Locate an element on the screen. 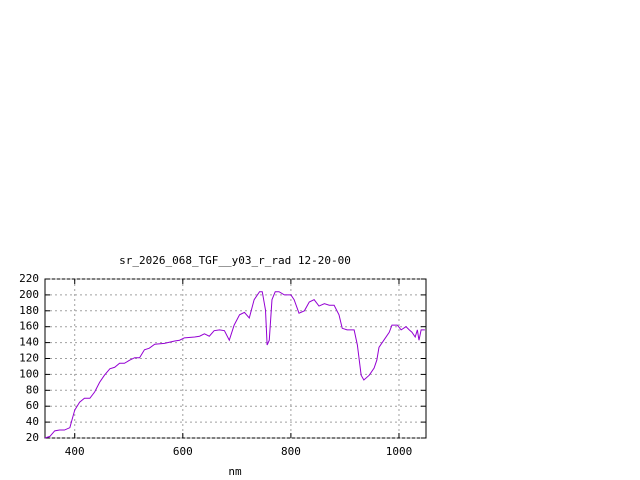  y-tick-label: 160 is located at coordinates (29, 326).